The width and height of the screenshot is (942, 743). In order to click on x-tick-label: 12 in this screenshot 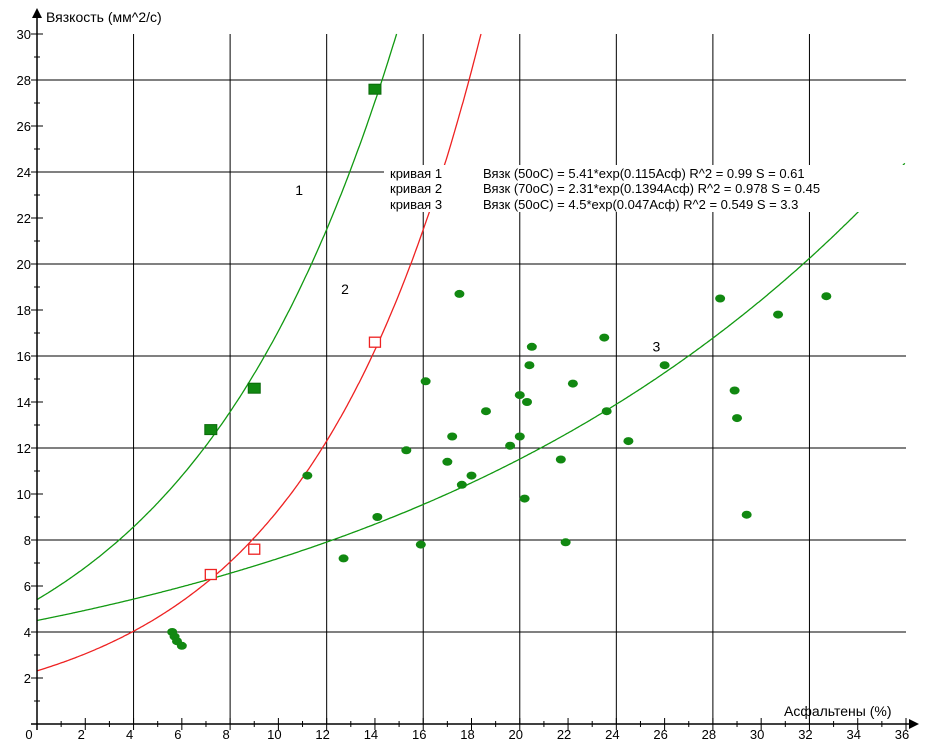, I will do `click(322, 734)`.